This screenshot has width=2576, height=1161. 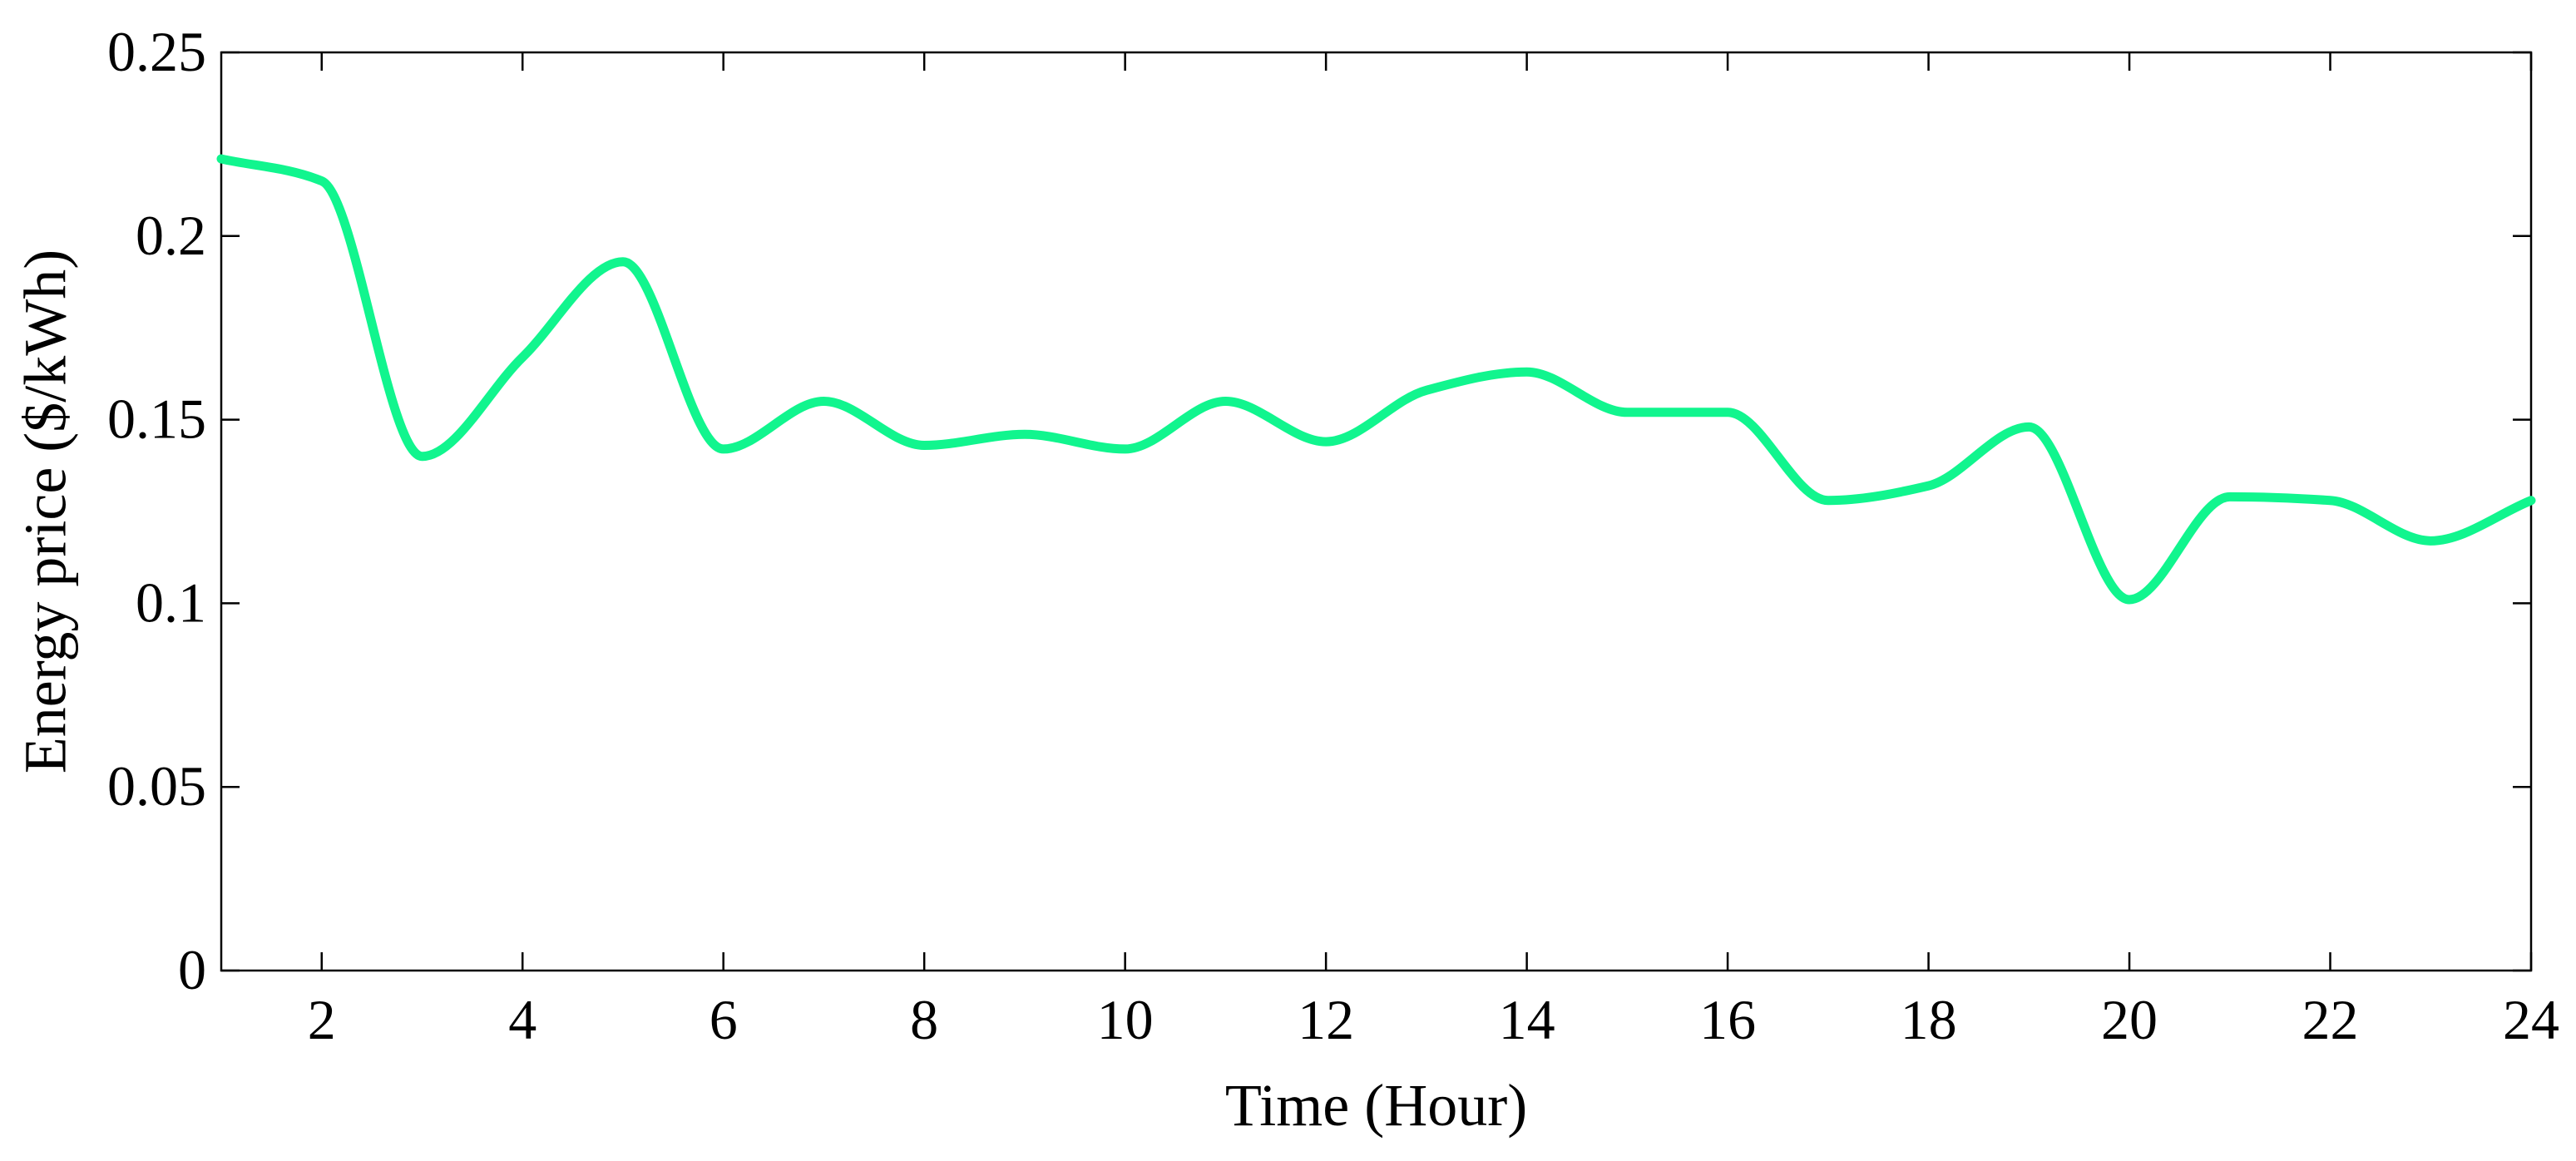 What do you see at coordinates (2531, 1020) in the screenshot?
I see `x-tick-label: 24` at bounding box center [2531, 1020].